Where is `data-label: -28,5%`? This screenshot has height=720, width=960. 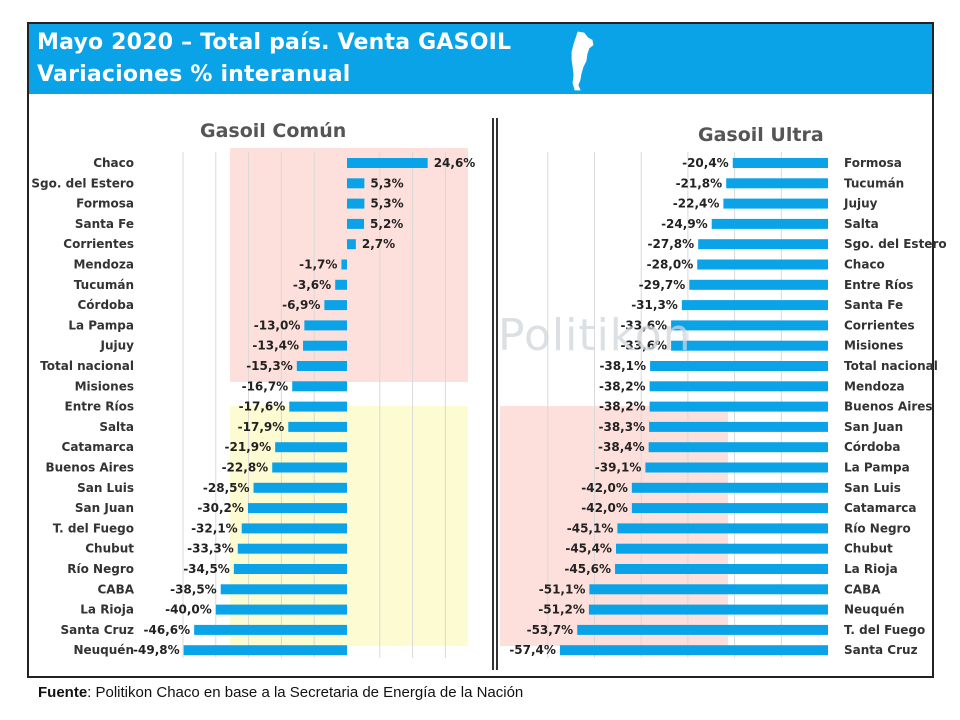
data-label: -28,5% is located at coordinates (226, 488).